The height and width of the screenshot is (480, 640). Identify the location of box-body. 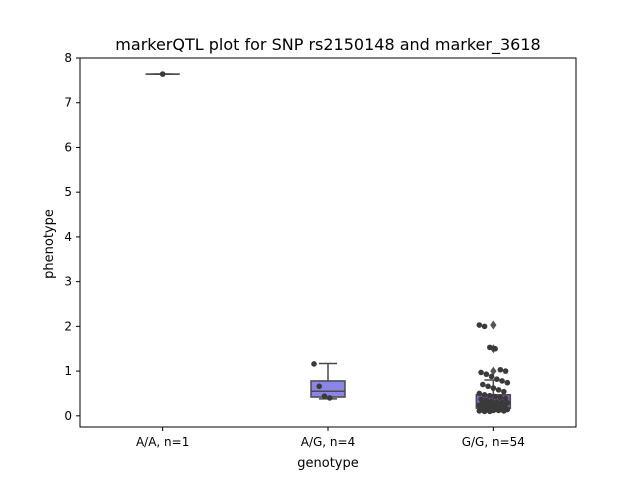
(328, 389).